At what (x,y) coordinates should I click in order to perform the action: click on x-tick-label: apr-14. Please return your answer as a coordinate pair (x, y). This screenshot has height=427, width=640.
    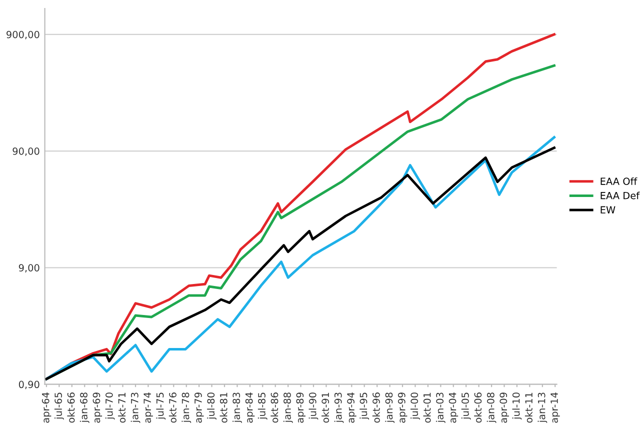
    Looking at the image, I should click on (555, 407).